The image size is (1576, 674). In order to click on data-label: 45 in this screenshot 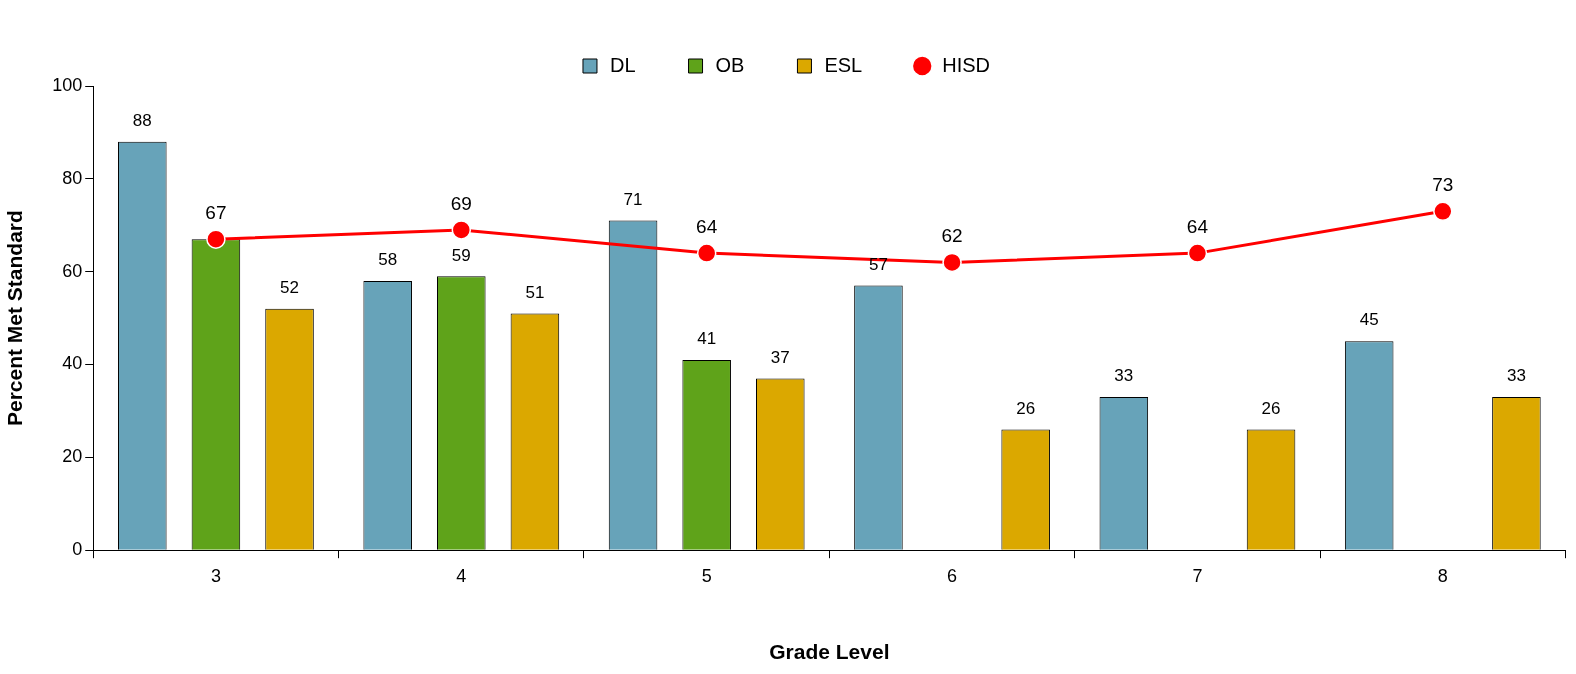, I will do `click(1369, 320)`.